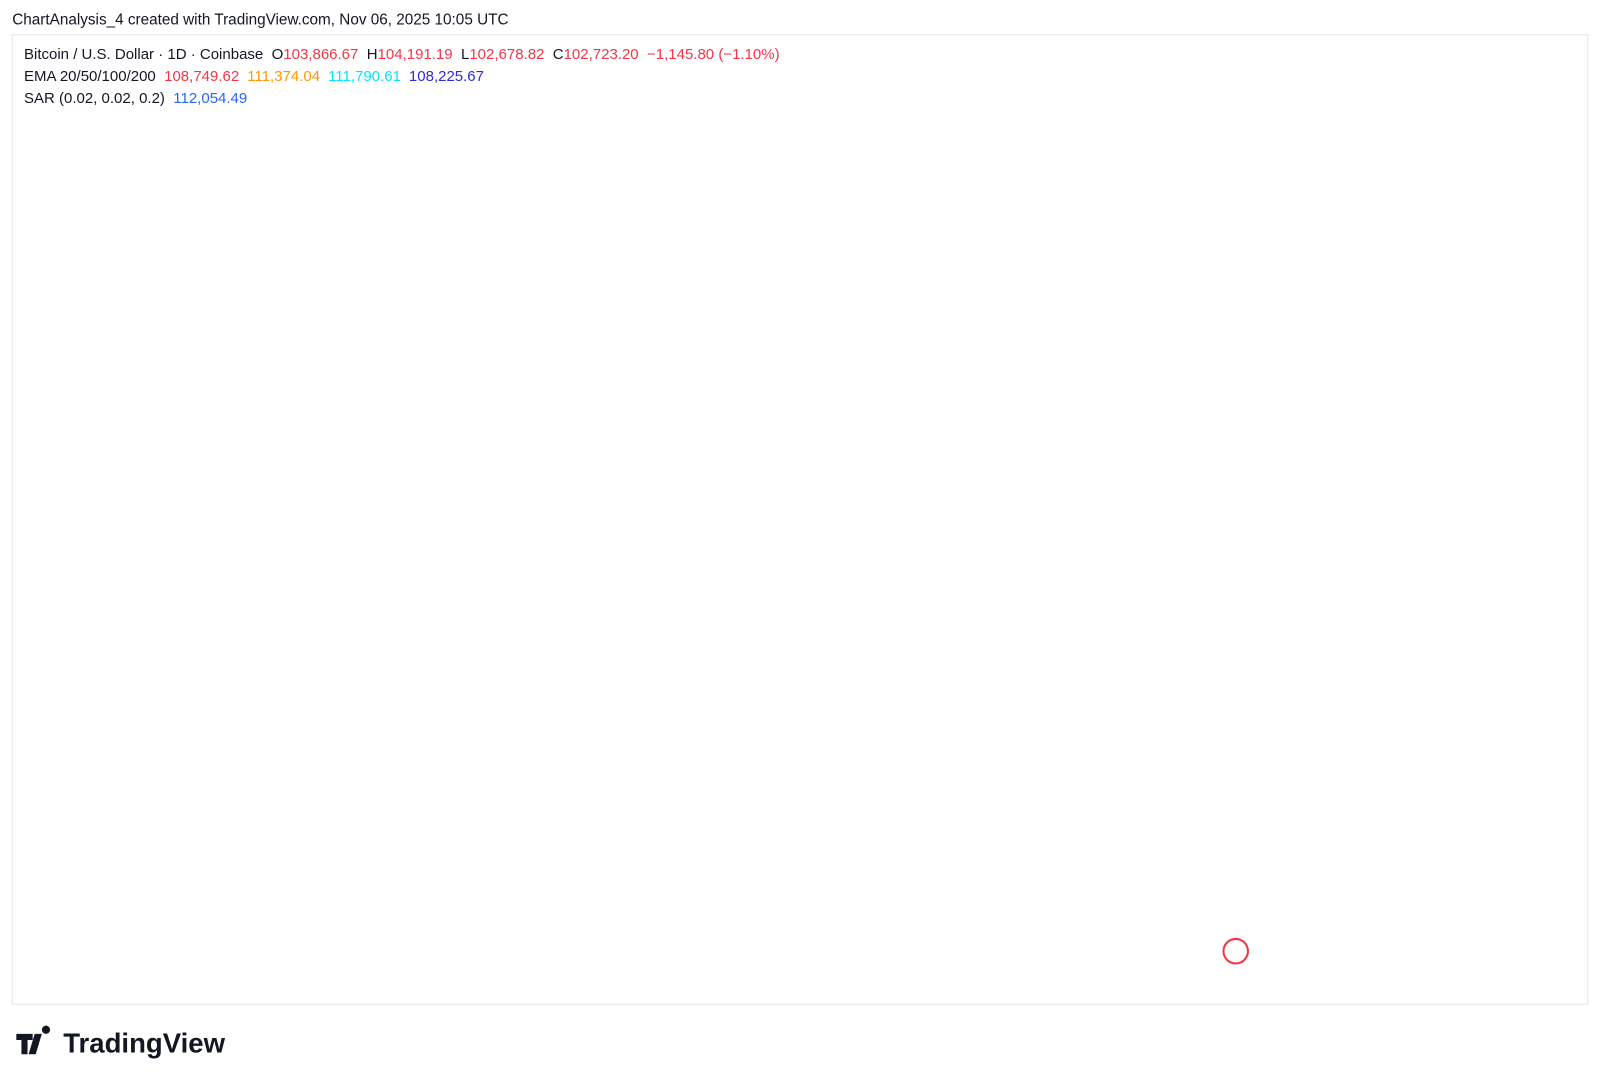  What do you see at coordinates (507, 54) in the screenshot?
I see `ohlc-value: 102,678.82` at bounding box center [507, 54].